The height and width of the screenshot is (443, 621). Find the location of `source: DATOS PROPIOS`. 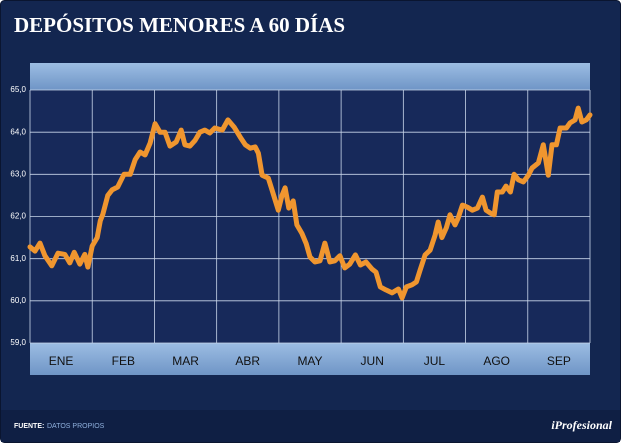

source: DATOS PROPIOS is located at coordinates (76, 426).